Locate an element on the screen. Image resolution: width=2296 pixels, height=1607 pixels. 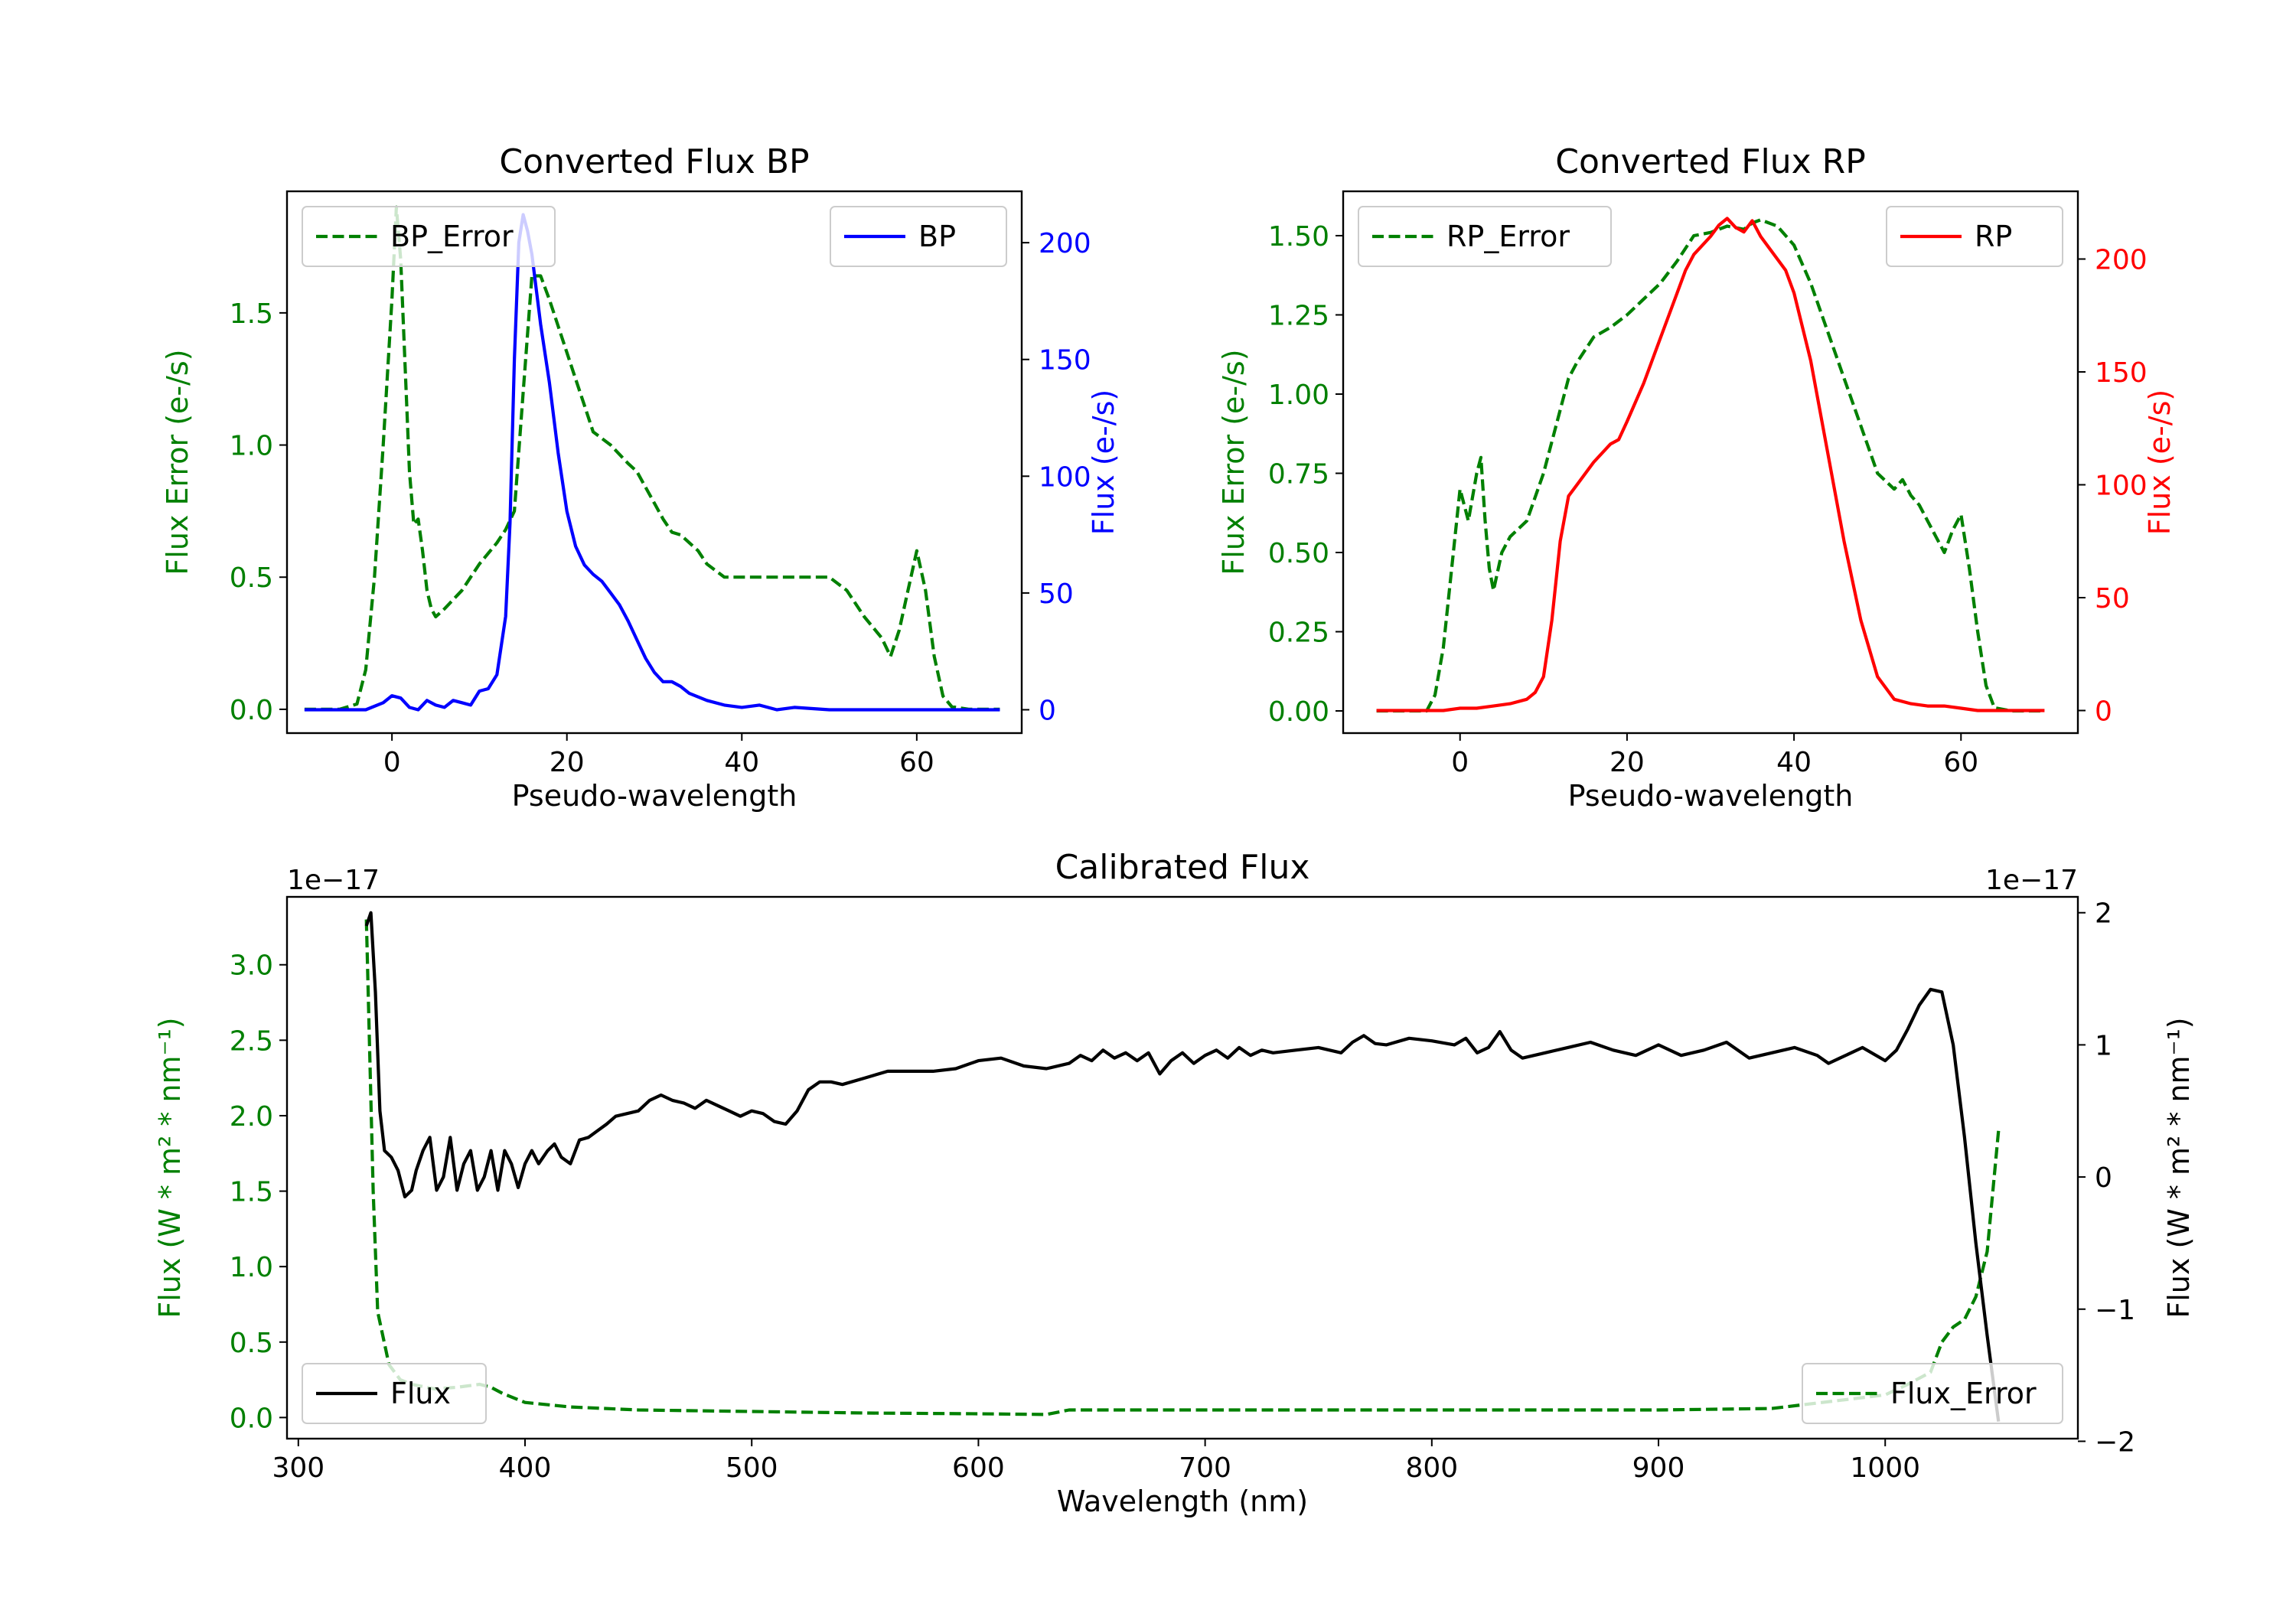
legend-label: RP is located at coordinates (1993, 237).